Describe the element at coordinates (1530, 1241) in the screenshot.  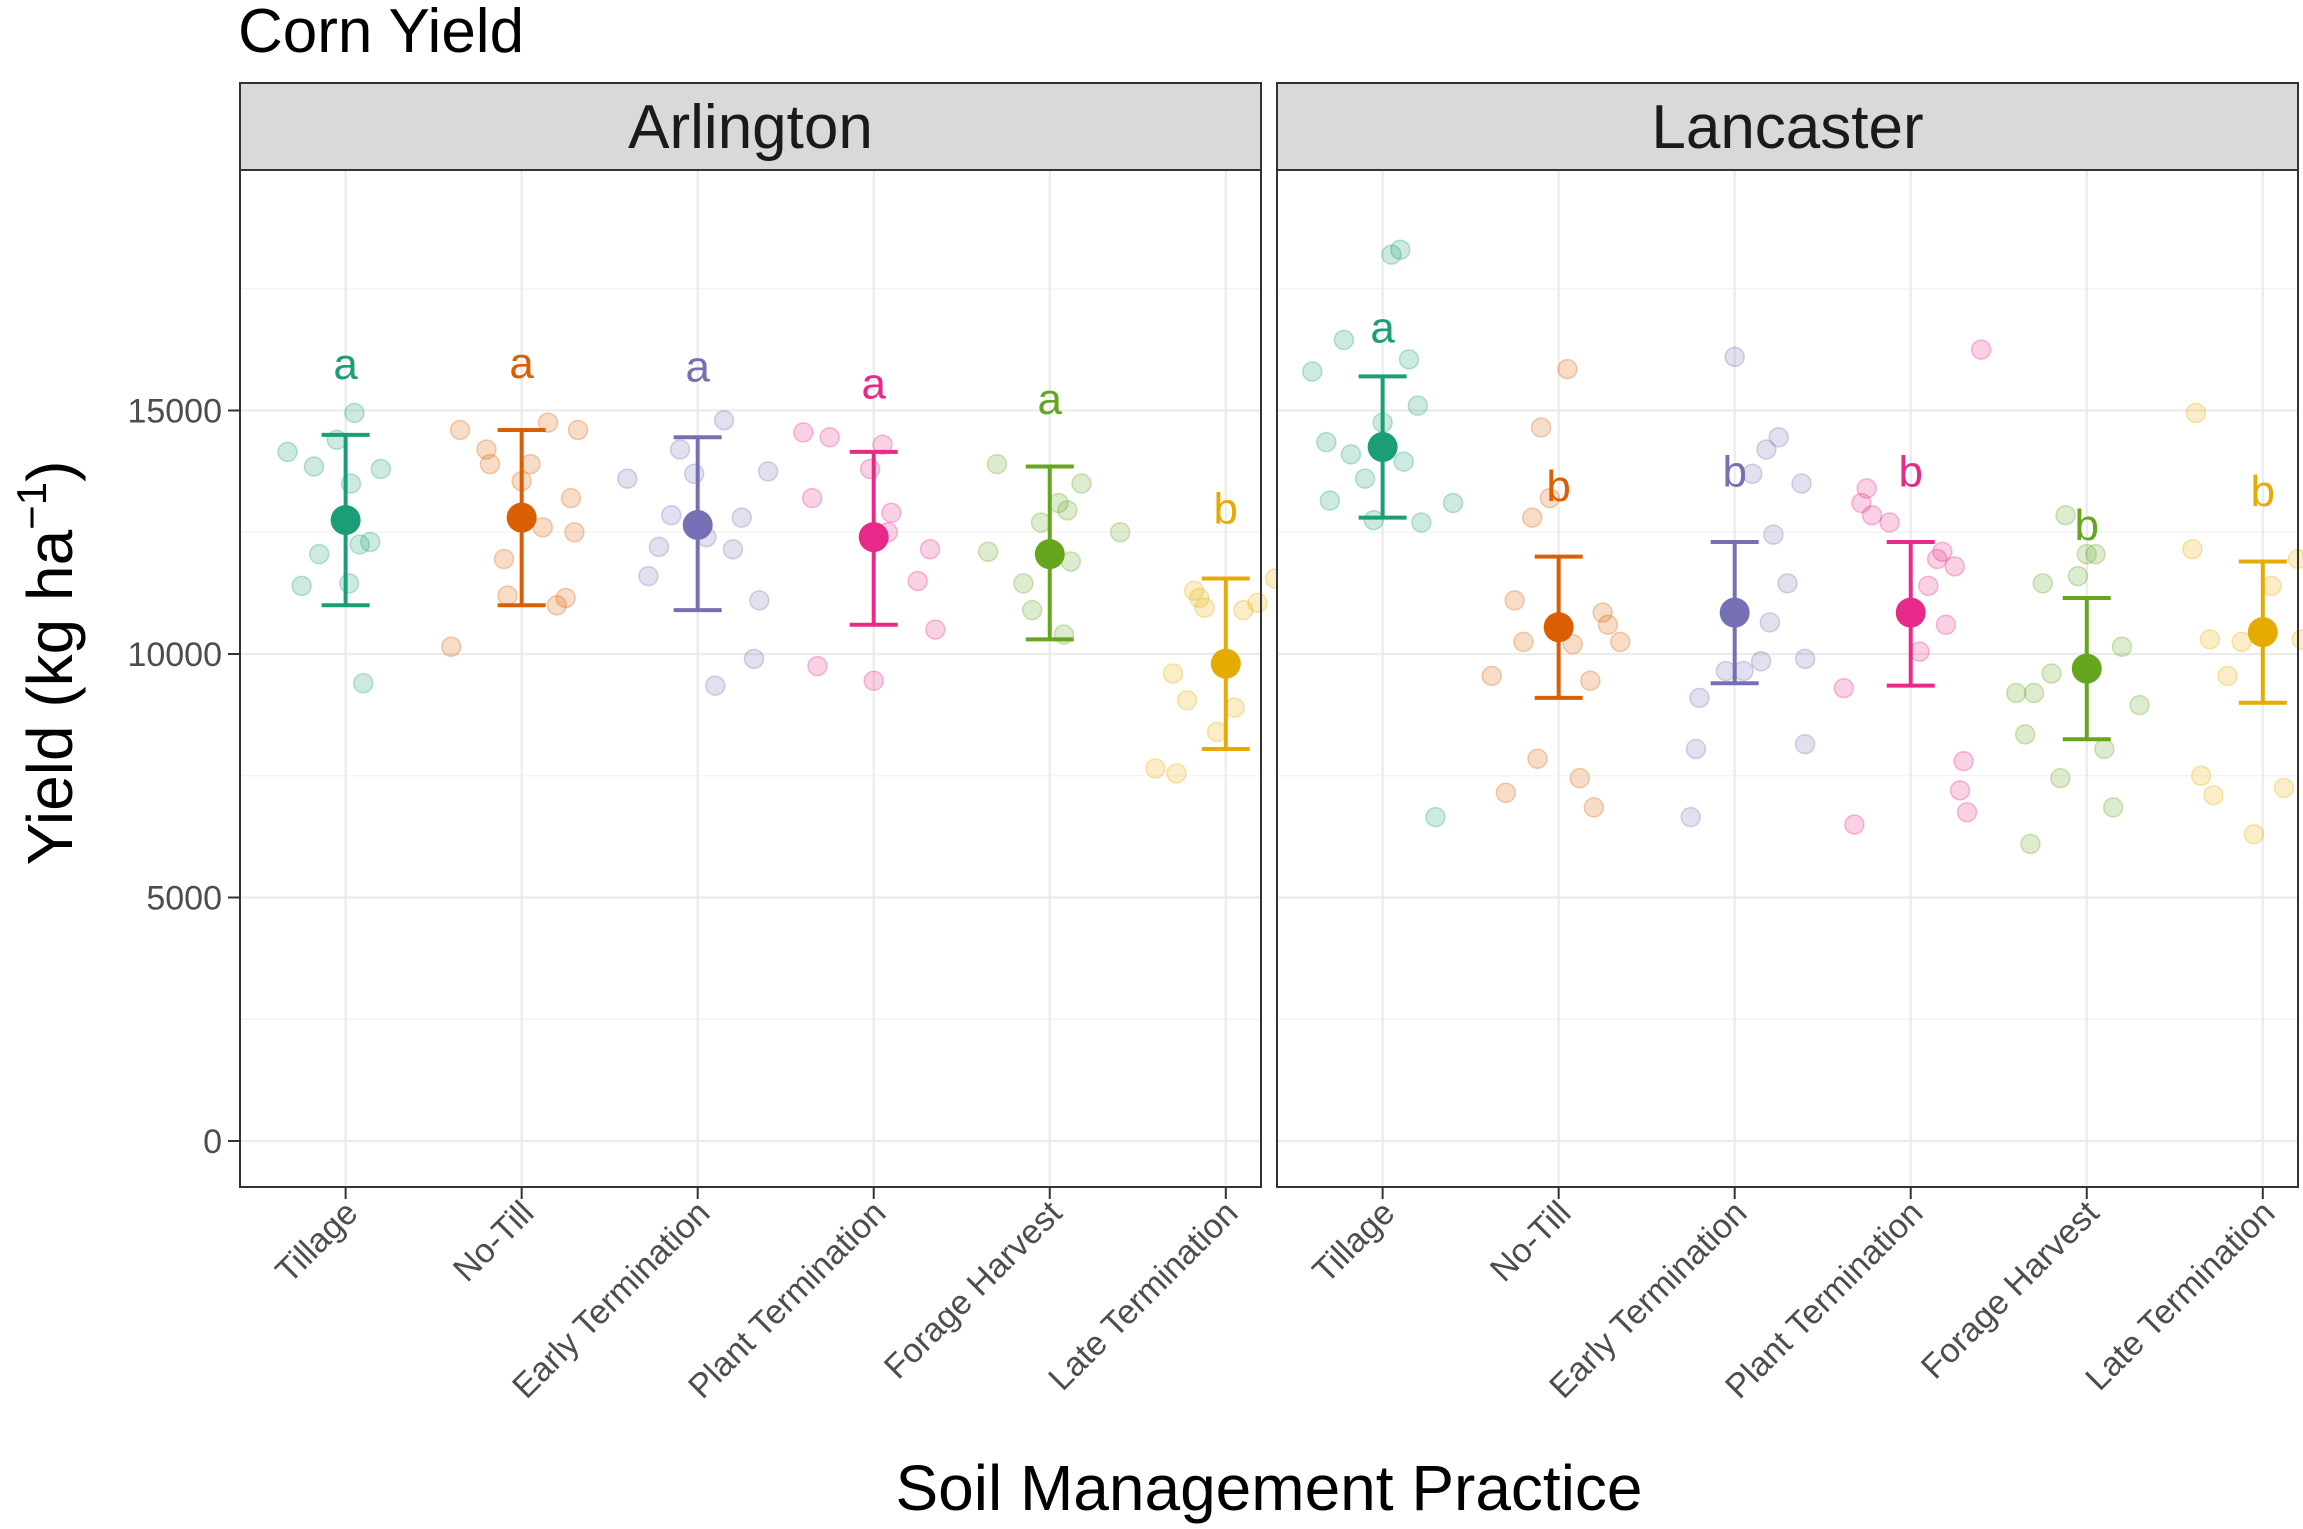
I see `x-tick-label: No-Till` at that location.